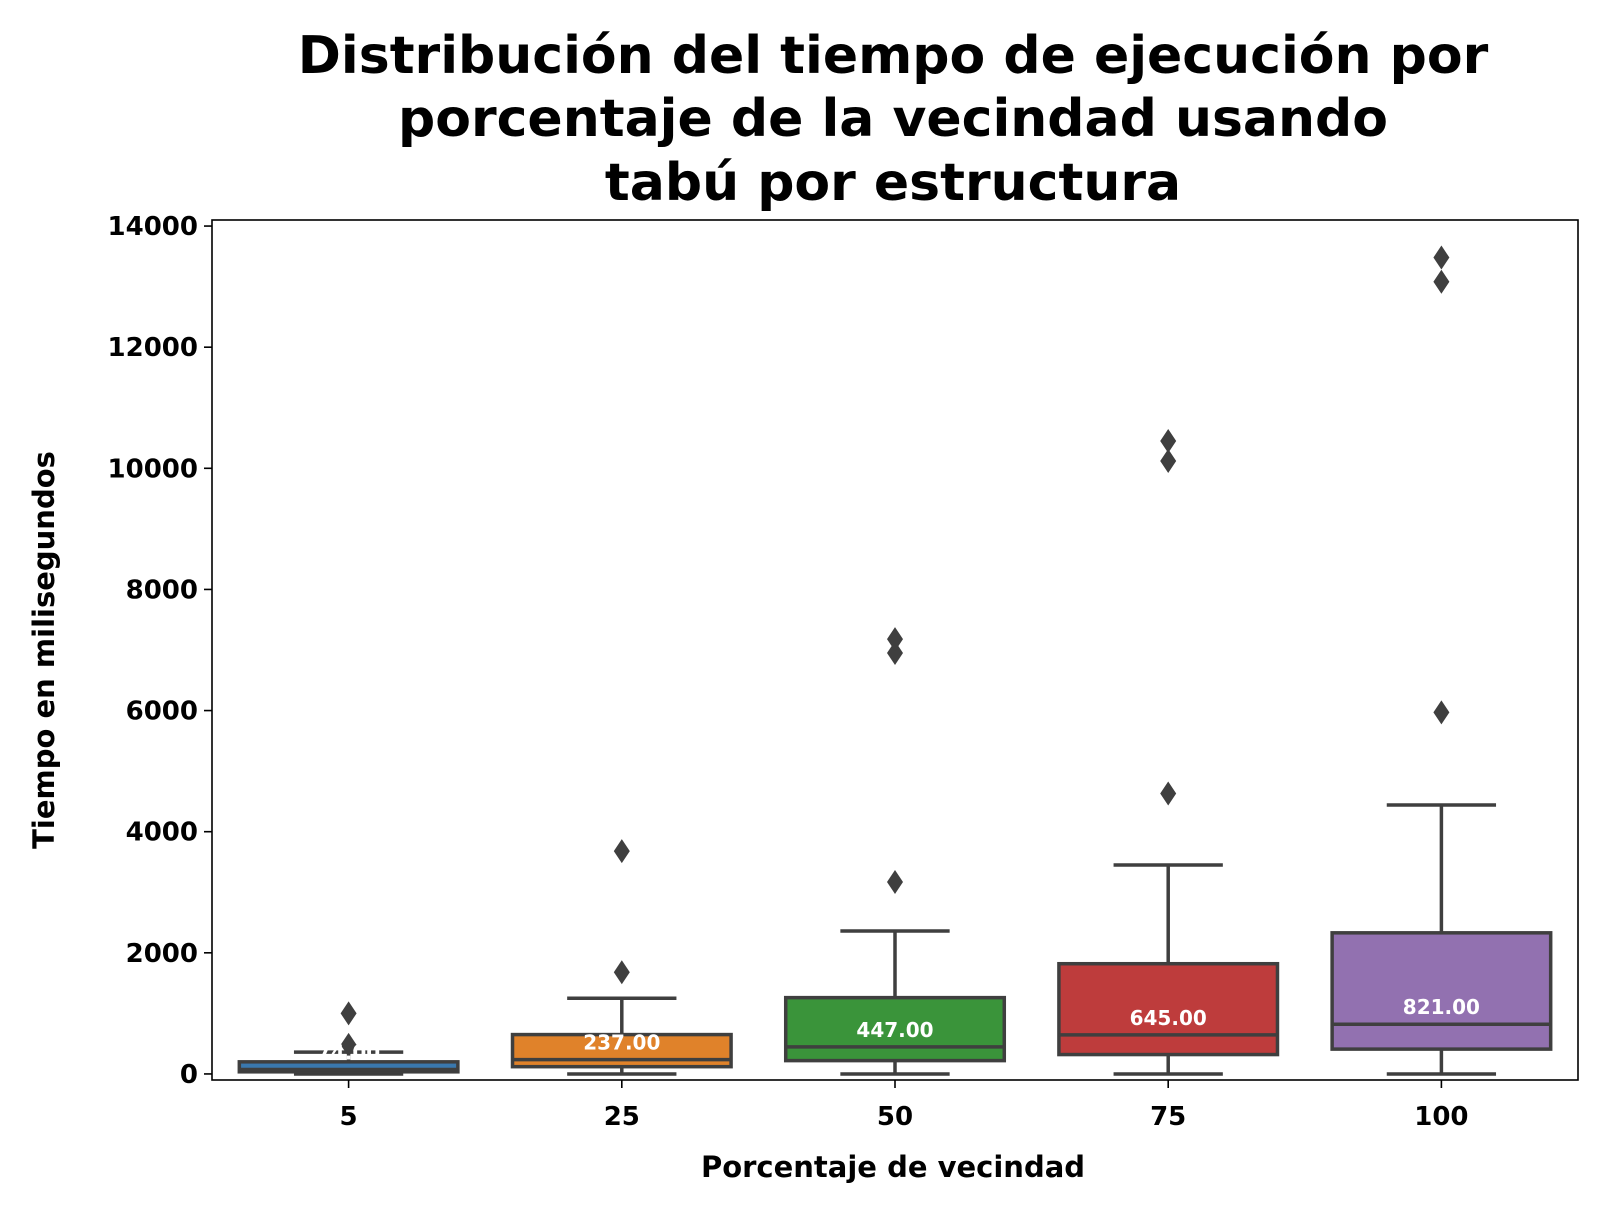  I want to click on box-group-50: 447.00, so click(895, 851).